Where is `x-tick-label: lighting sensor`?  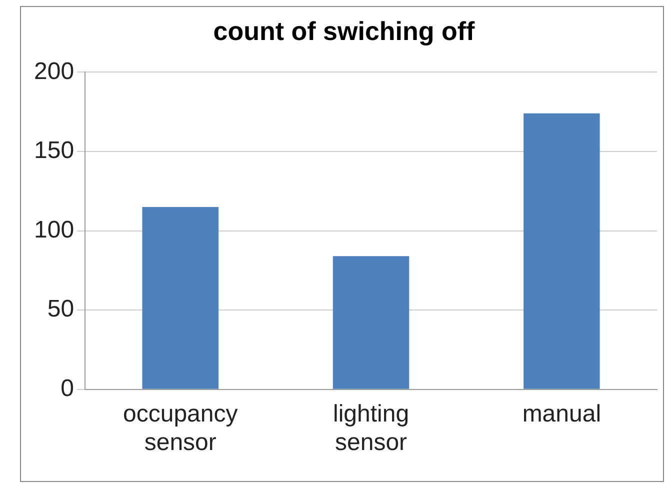 x-tick-label: lighting sensor is located at coordinates (371, 428).